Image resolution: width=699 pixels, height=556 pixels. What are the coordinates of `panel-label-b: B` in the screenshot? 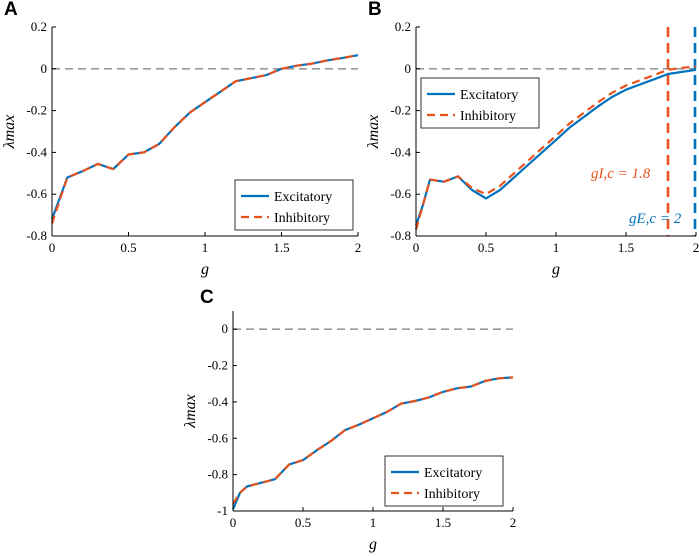 It's located at (375, 10).